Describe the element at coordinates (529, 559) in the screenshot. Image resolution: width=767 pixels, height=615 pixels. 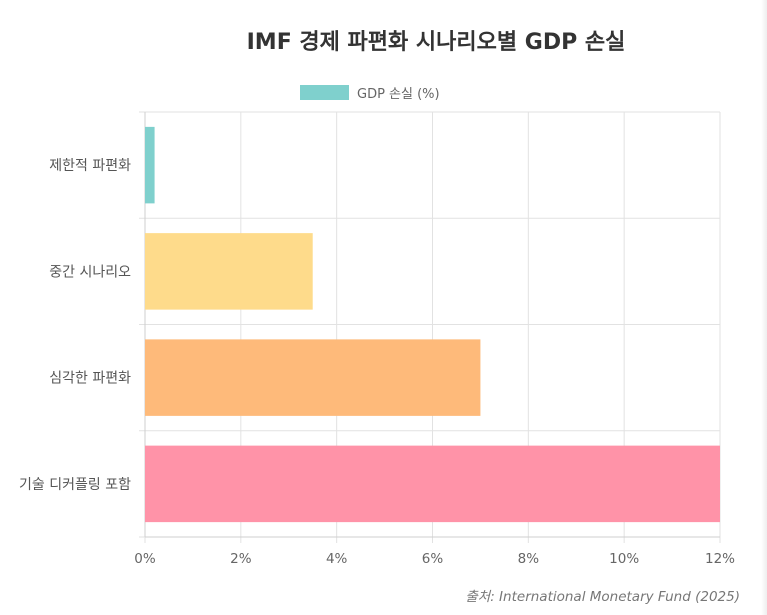
I see `x-tick-label: 8%` at that location.